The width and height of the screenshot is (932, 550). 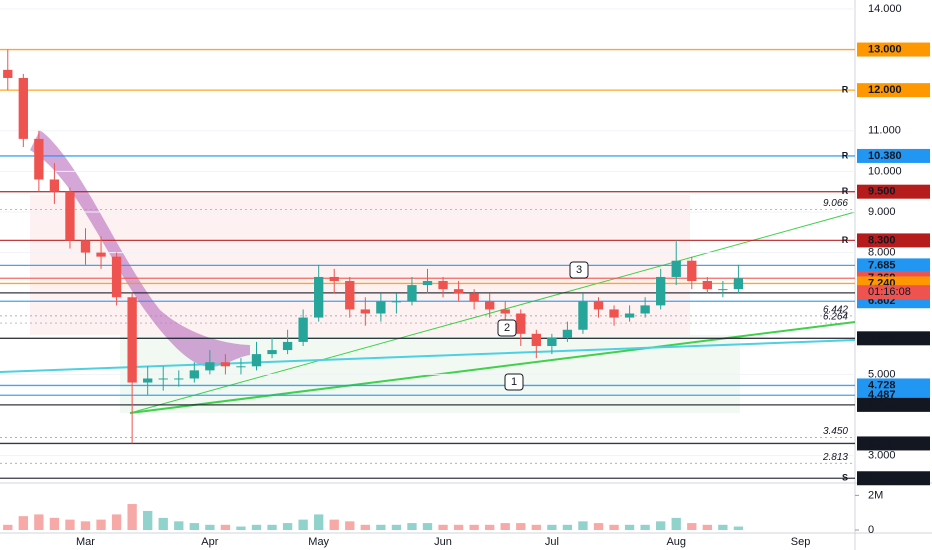 I want to click on x-tick-label: Sep, so click(x=801, y=542).